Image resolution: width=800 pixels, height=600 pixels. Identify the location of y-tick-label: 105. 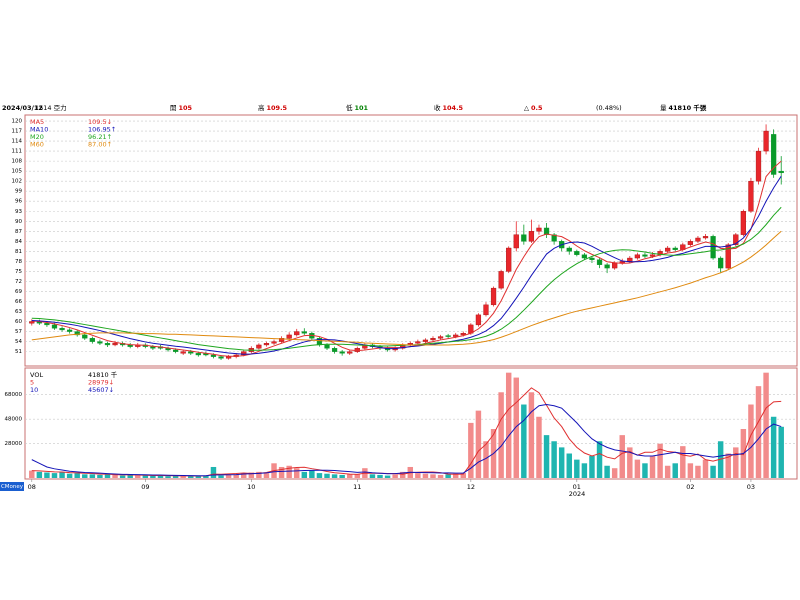
(17, 172).